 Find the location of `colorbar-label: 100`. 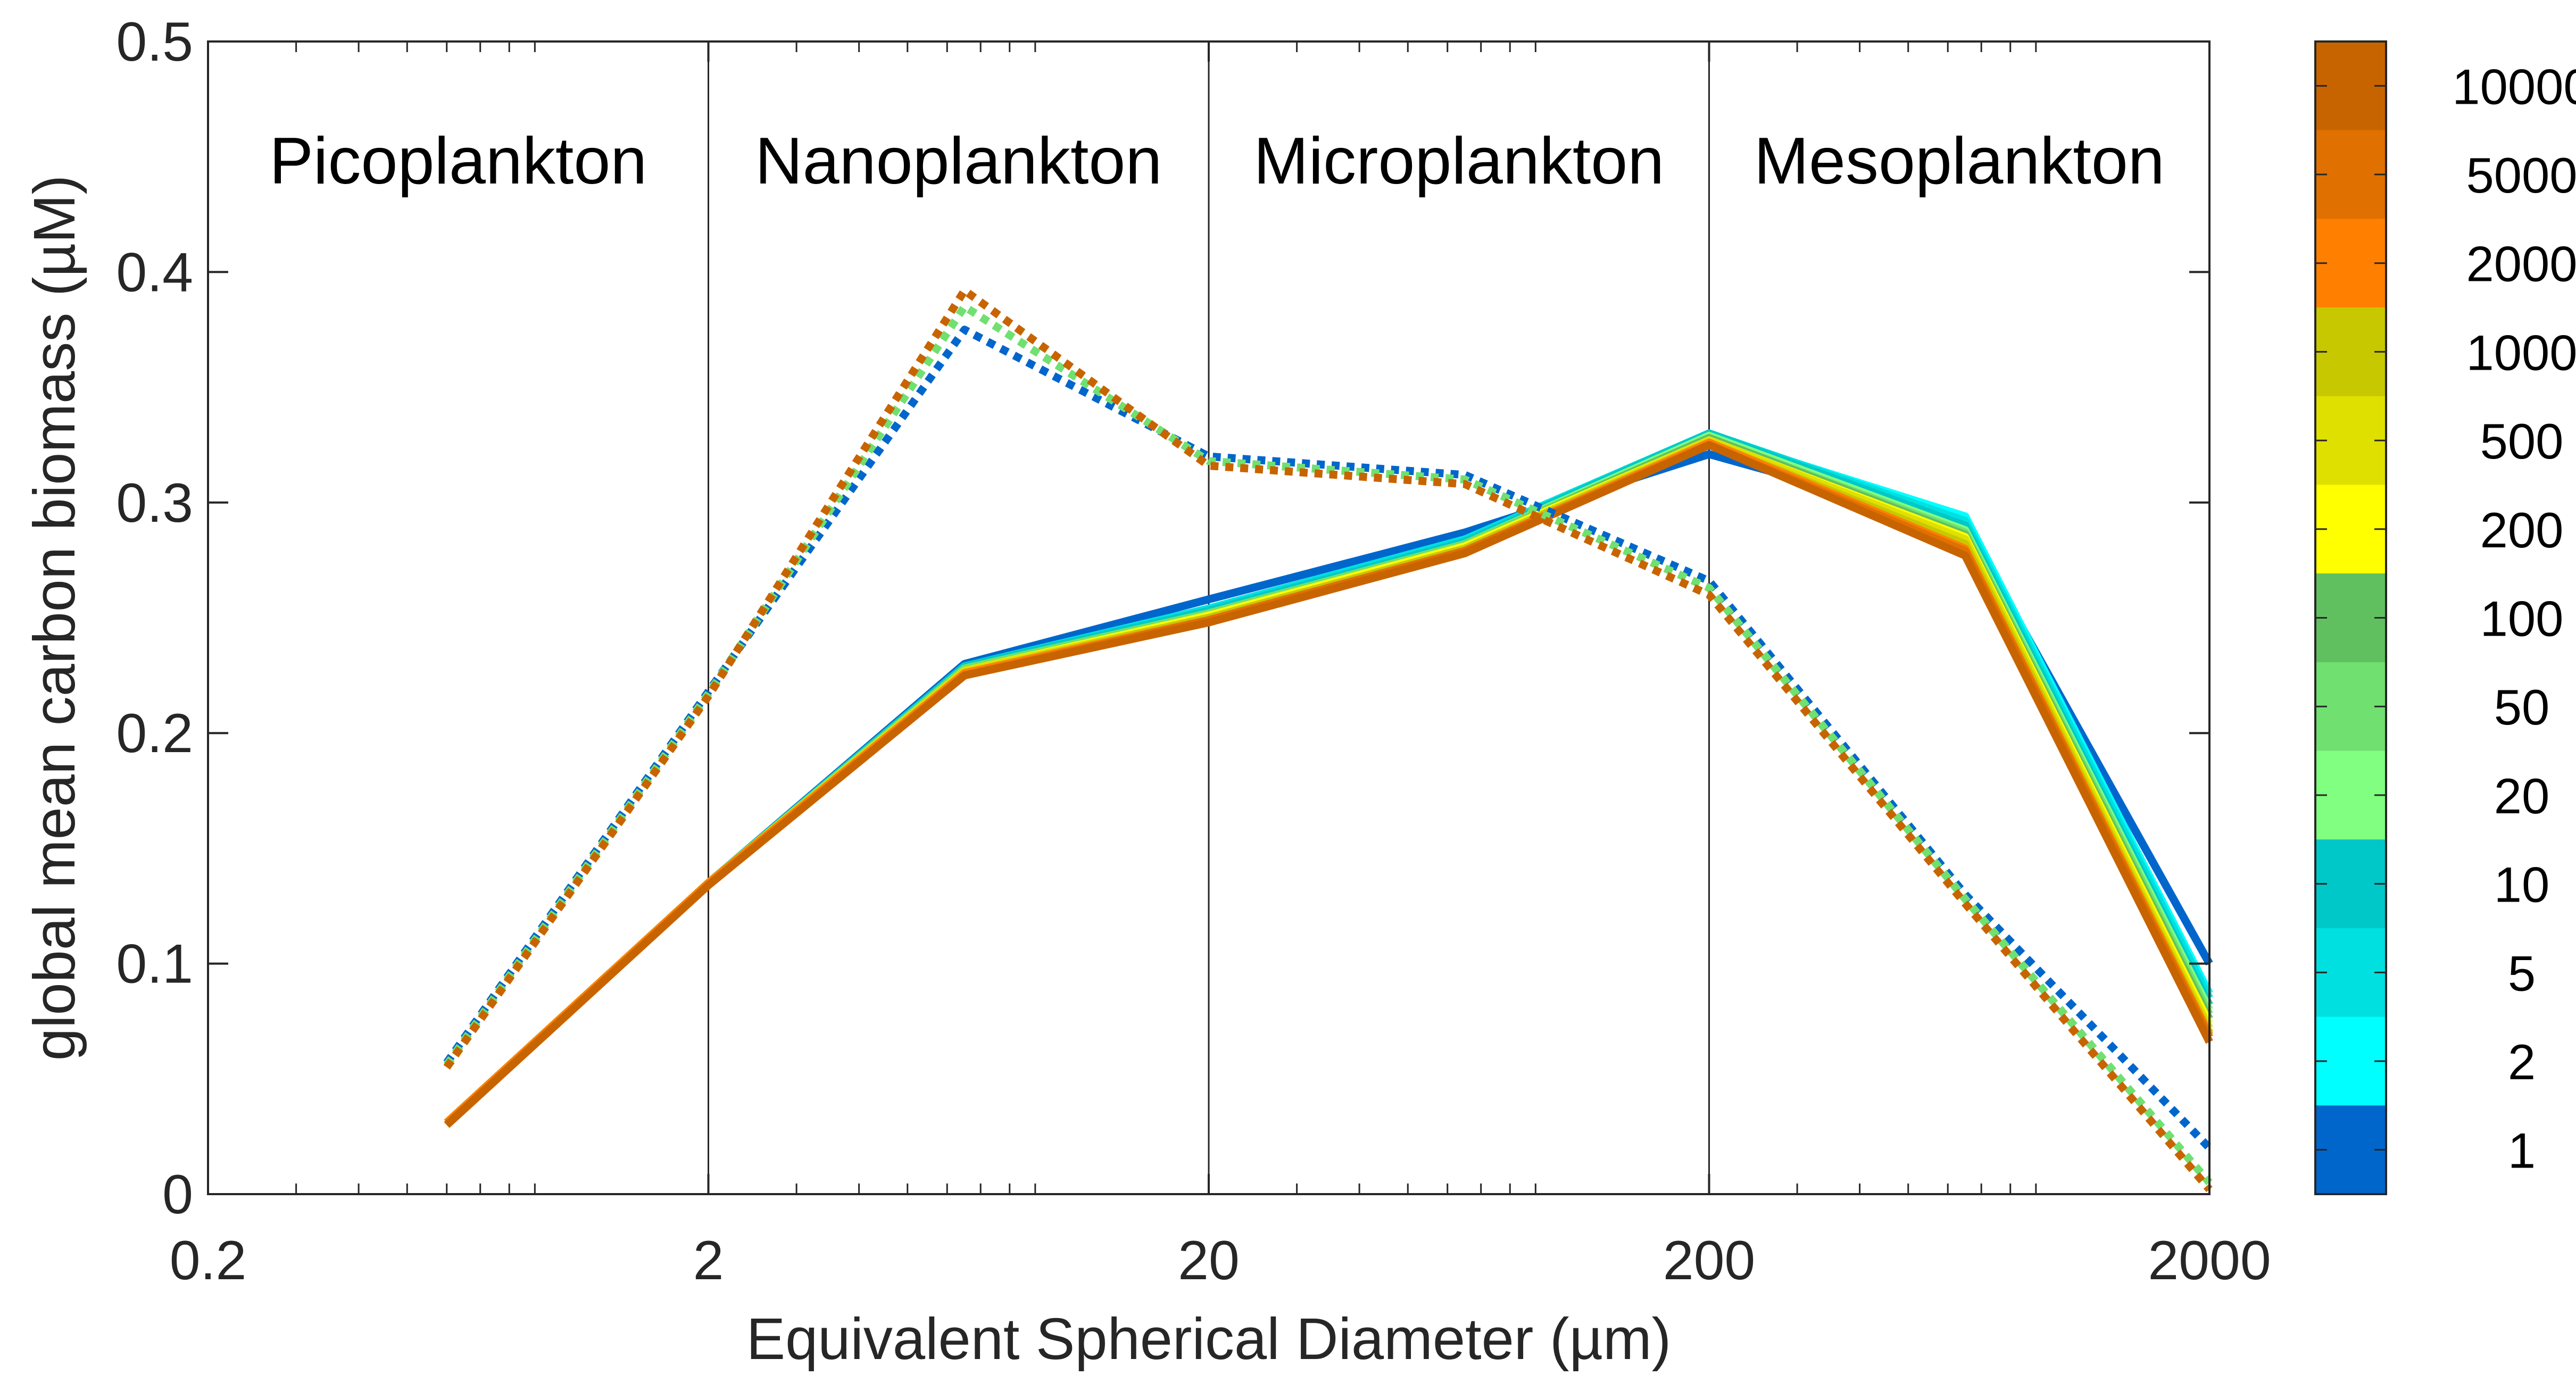

colorbar-label: 100 is located at coordinates (2522, 619).